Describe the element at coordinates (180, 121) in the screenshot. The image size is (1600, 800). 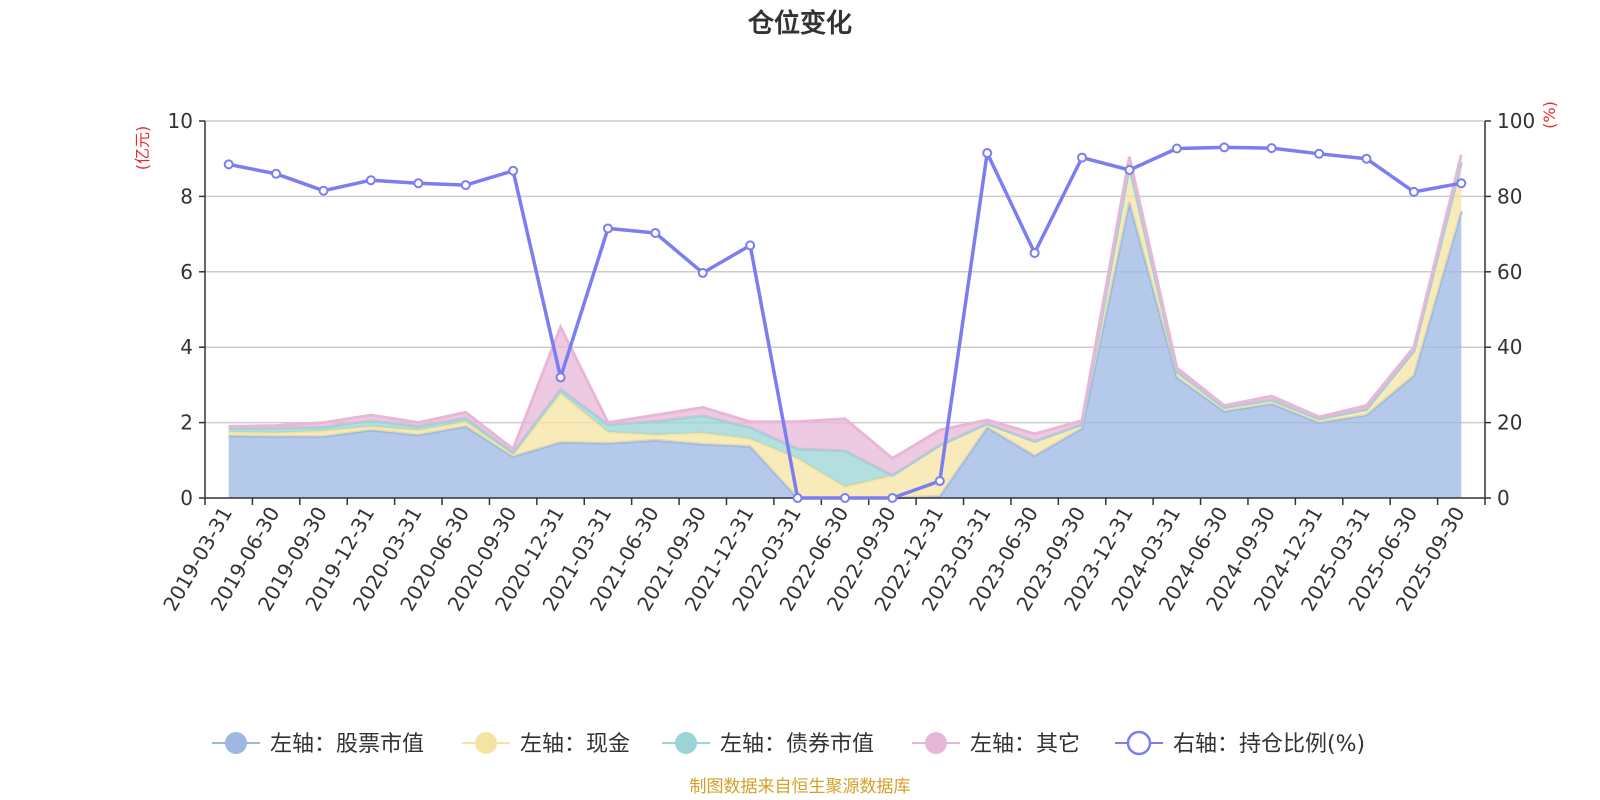
I see `left-tick-label: 10` at that location.